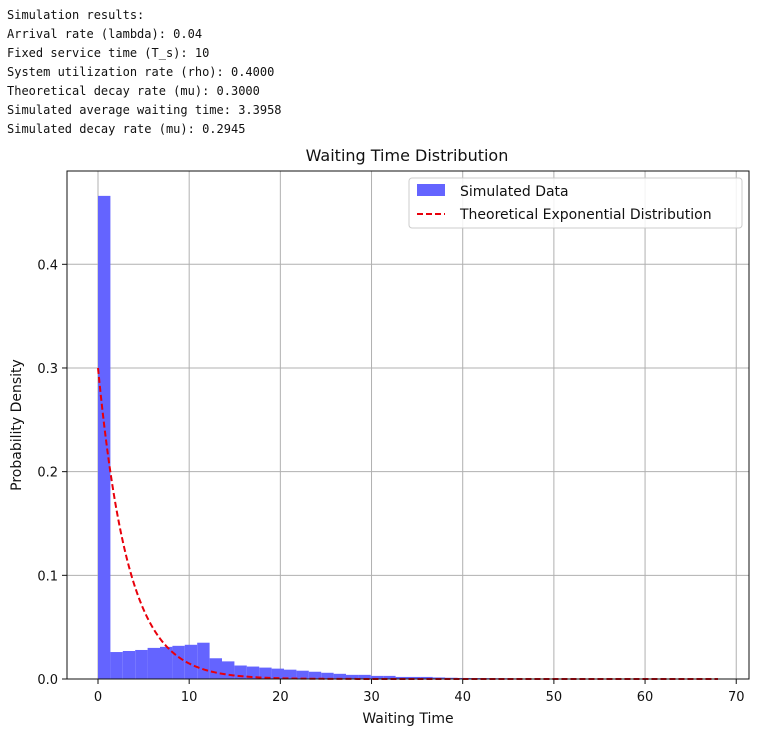 The height and width of the screenshot is (733, 780). What do you see at coordinates (407, 719) in the screenshot?
I see `x-axis-label: Waiting Time` at bounding box center [407, 719].